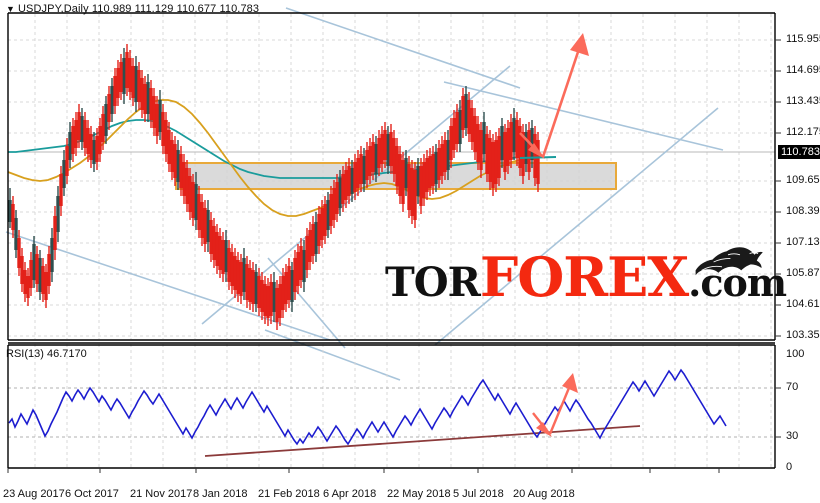  I want to click on price-axis-label: 103.355, so click(803, 335).